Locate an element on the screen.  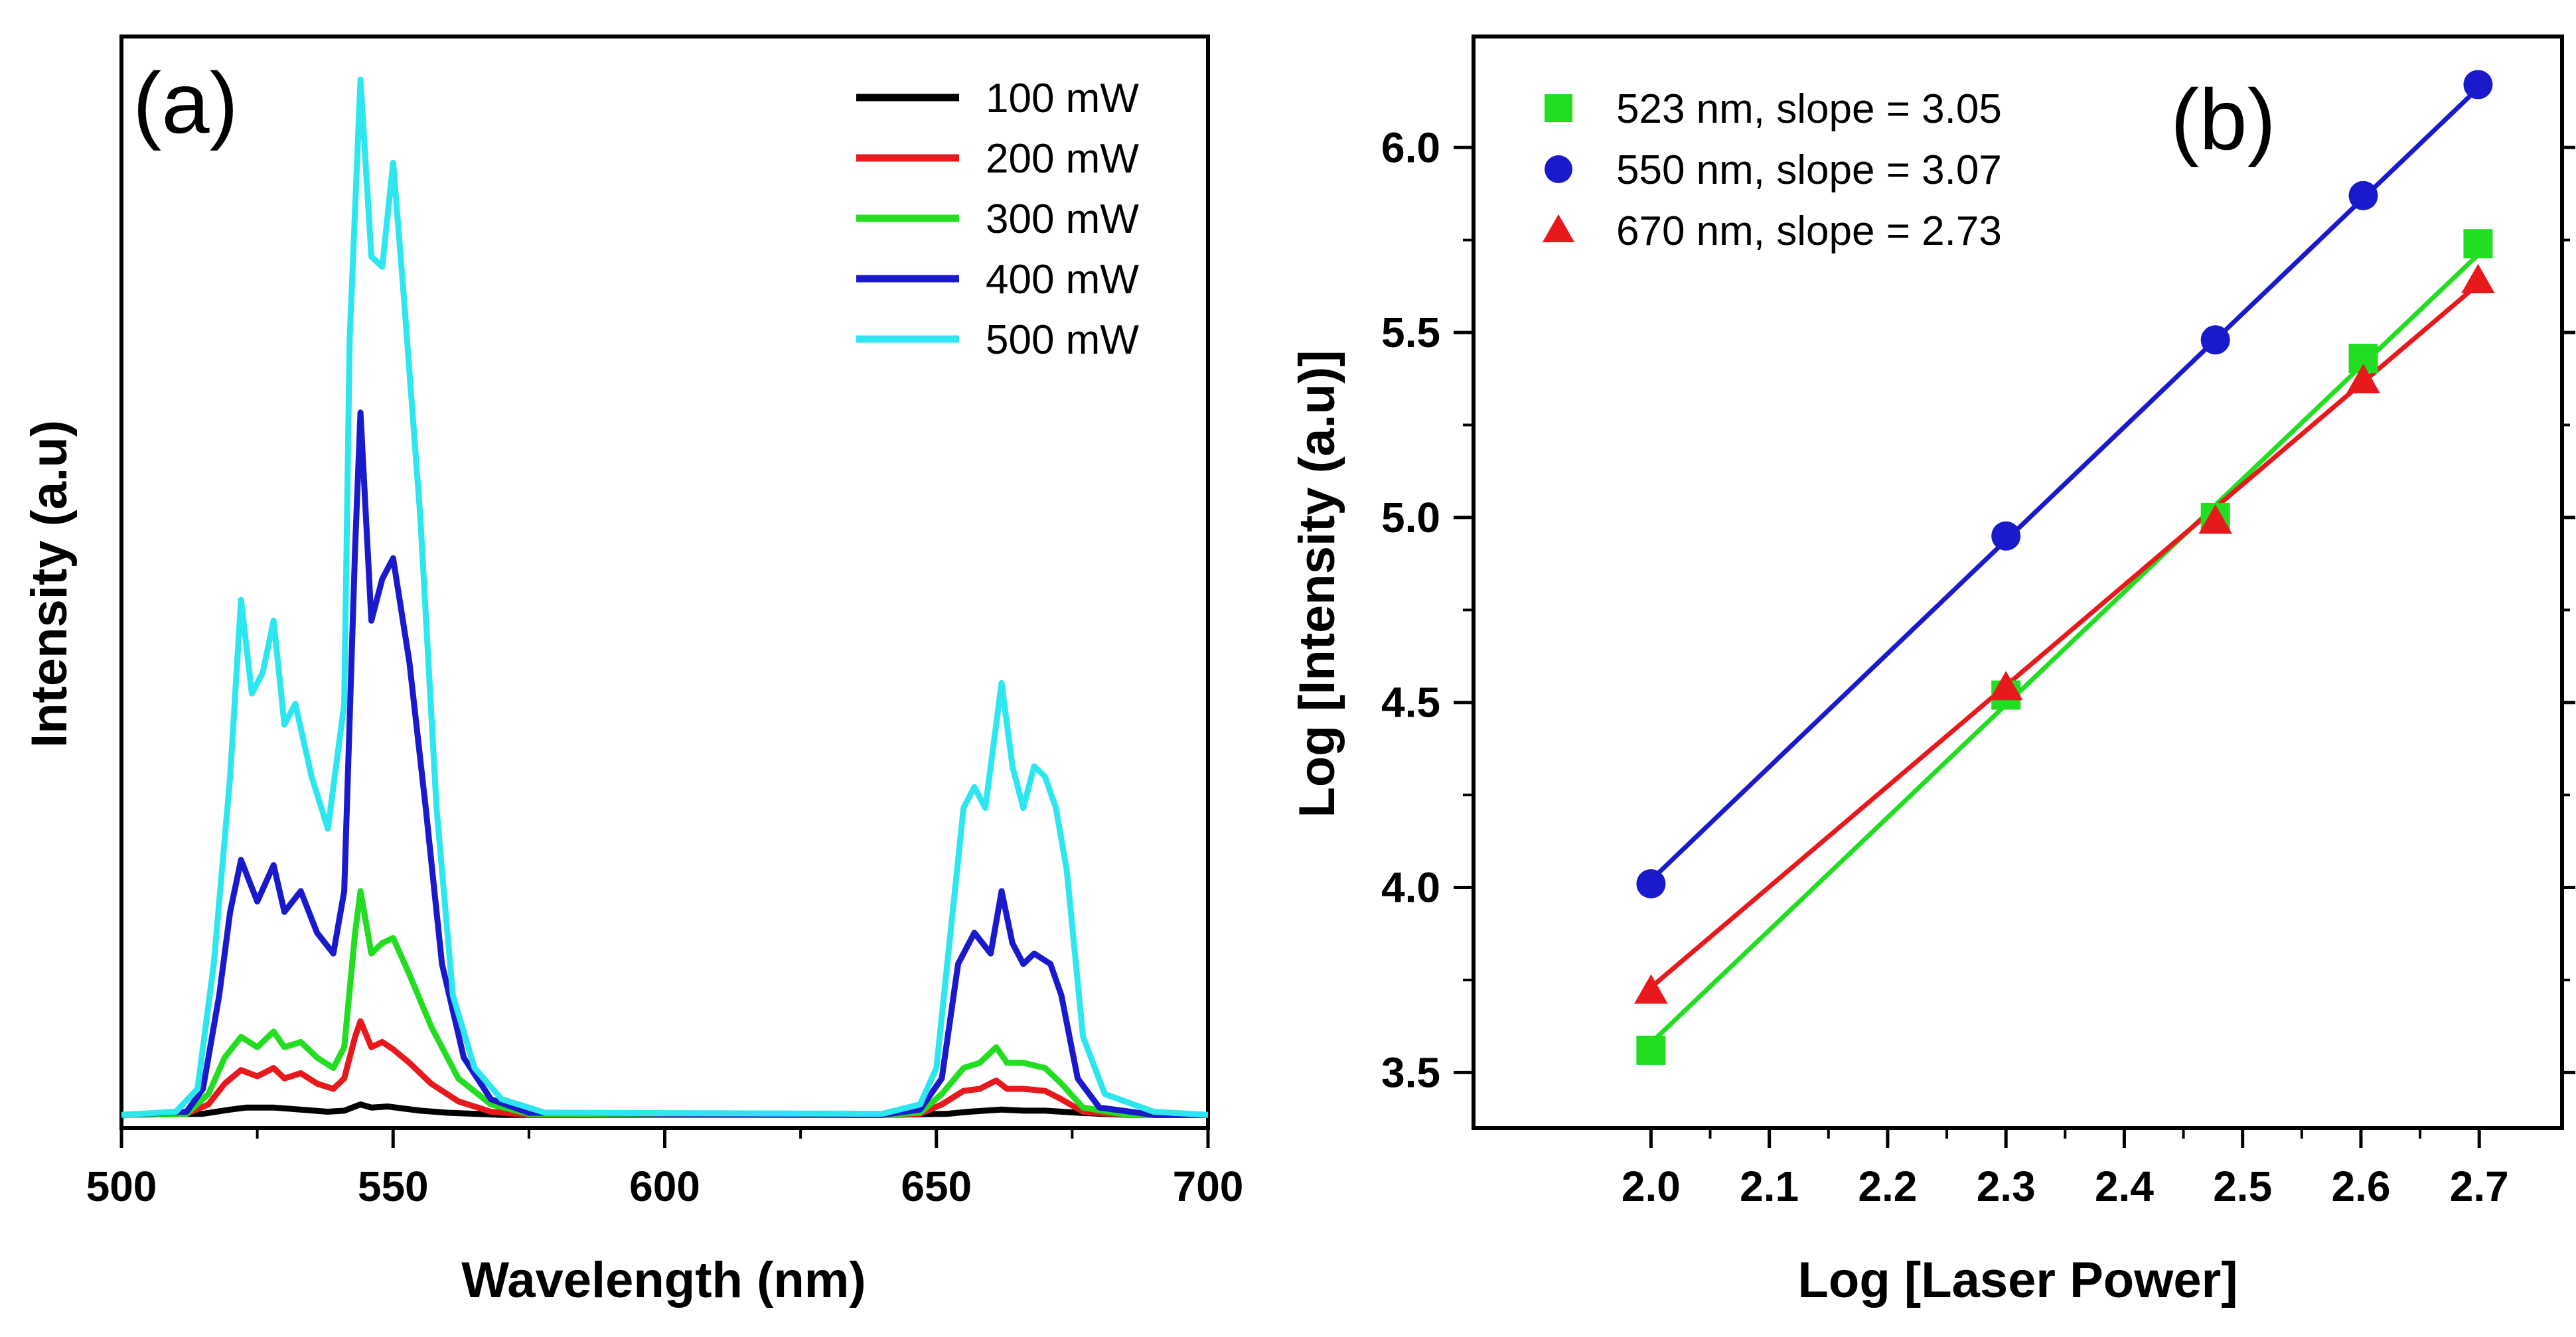
panel-a-x-tick-label: 650 is located at coordinates (936, 1186).